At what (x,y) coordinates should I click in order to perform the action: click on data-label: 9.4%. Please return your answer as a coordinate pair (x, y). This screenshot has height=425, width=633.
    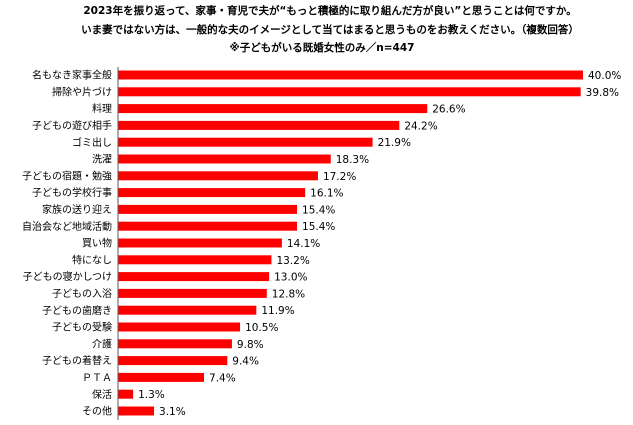
    Looking at the image, I should click on (245, 362).